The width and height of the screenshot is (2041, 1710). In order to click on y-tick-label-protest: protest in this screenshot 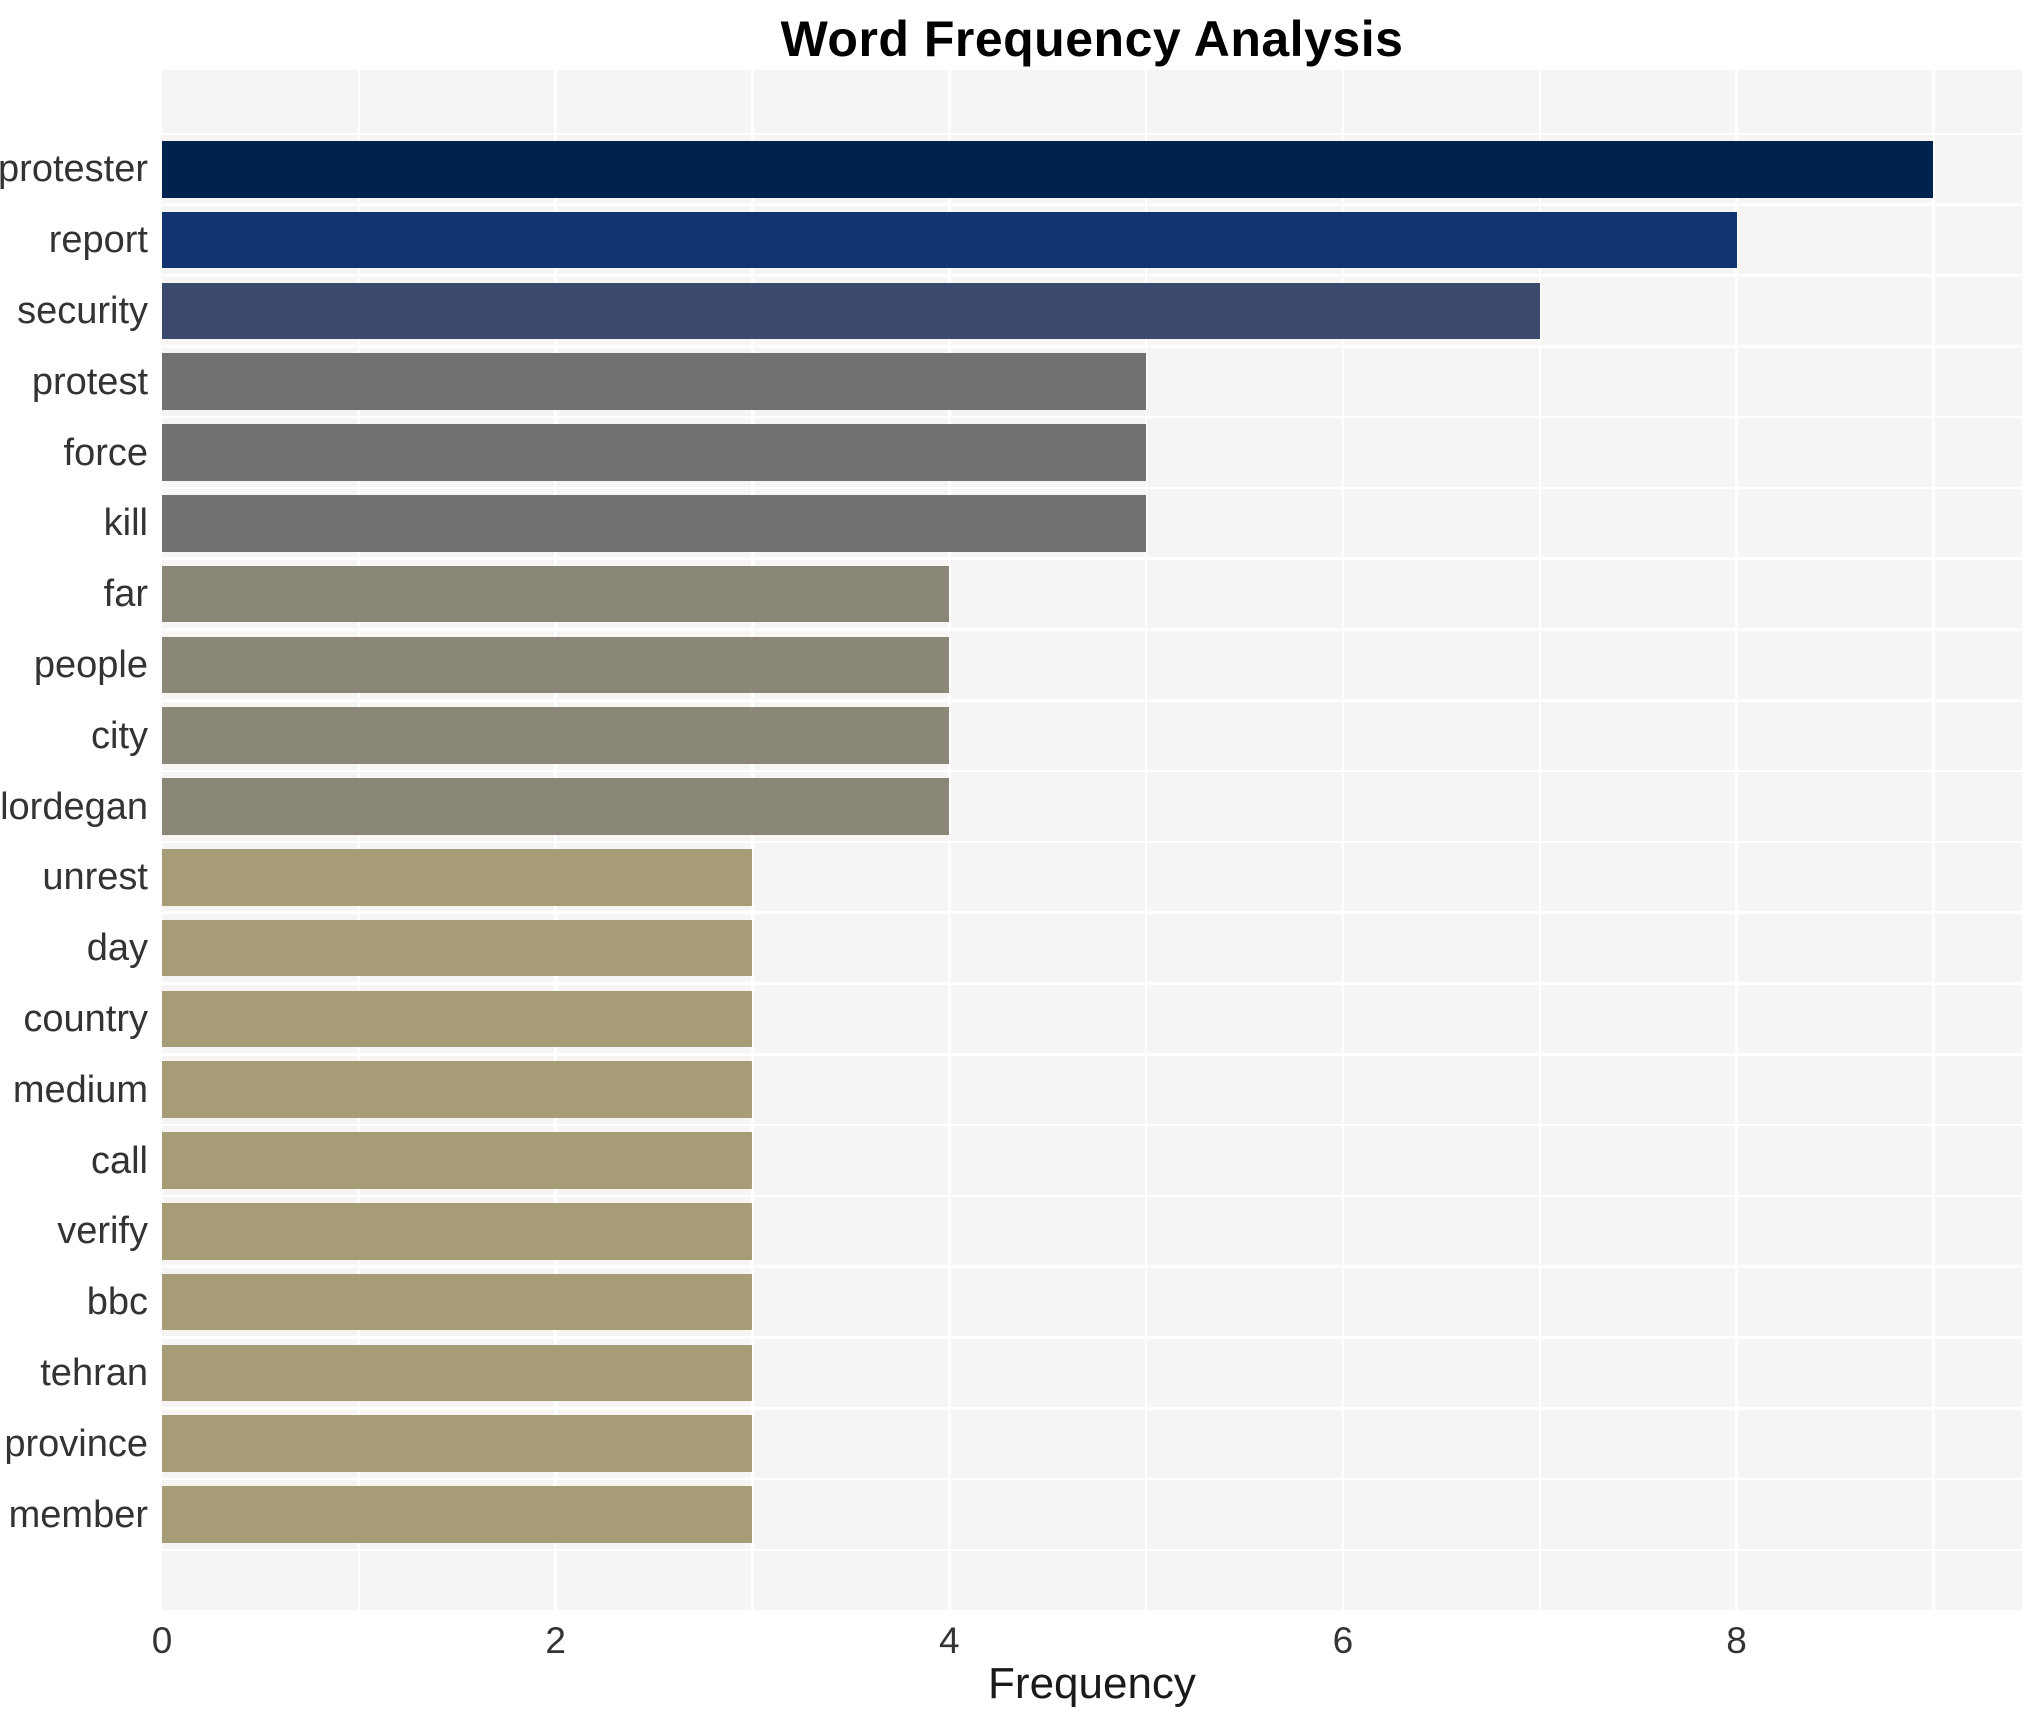, I will do `click(89, 381)`.